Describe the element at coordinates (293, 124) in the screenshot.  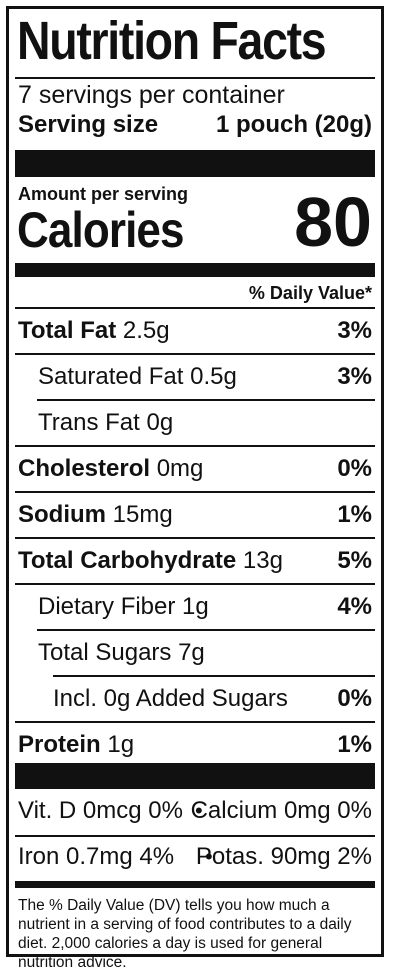
I see `serving-size-value: 1 pouch (20g)` at that location.